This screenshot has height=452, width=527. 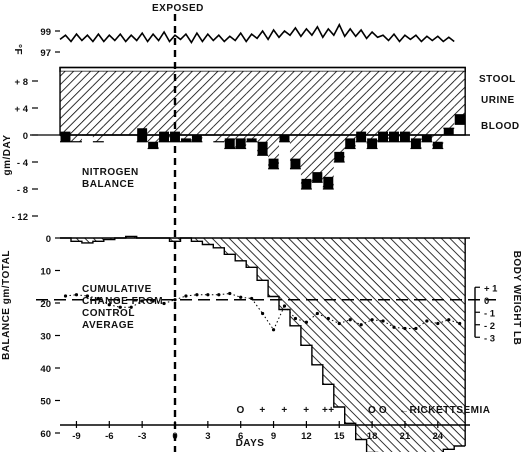 What do you see at coordinates (490, 313) in the screenshot?
I see `body-weight-tick-label: - 1` at bounding box center [490, 313].